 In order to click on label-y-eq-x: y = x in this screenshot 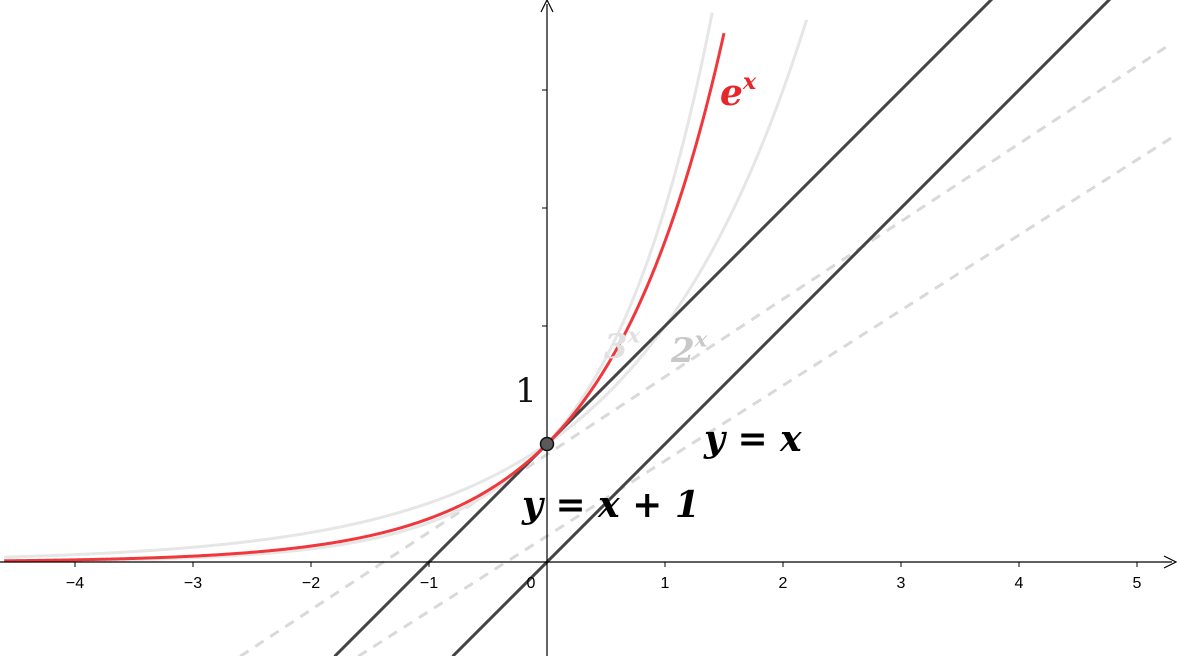, I will do `click(752, 439)`.